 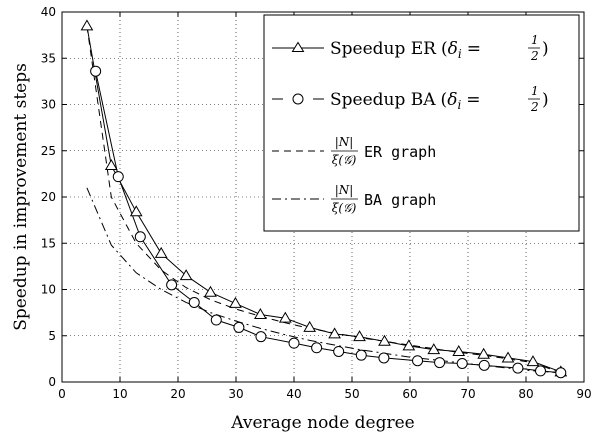 What do you see at coordinates (545, 49) in the screenshot?
I see `legend-close-paren-er: )` at bounding box center [545, 49].